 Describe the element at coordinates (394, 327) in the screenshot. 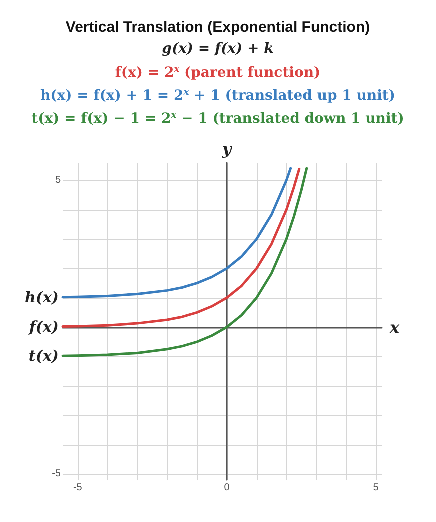

I see `x-axis-title: x` at that location.